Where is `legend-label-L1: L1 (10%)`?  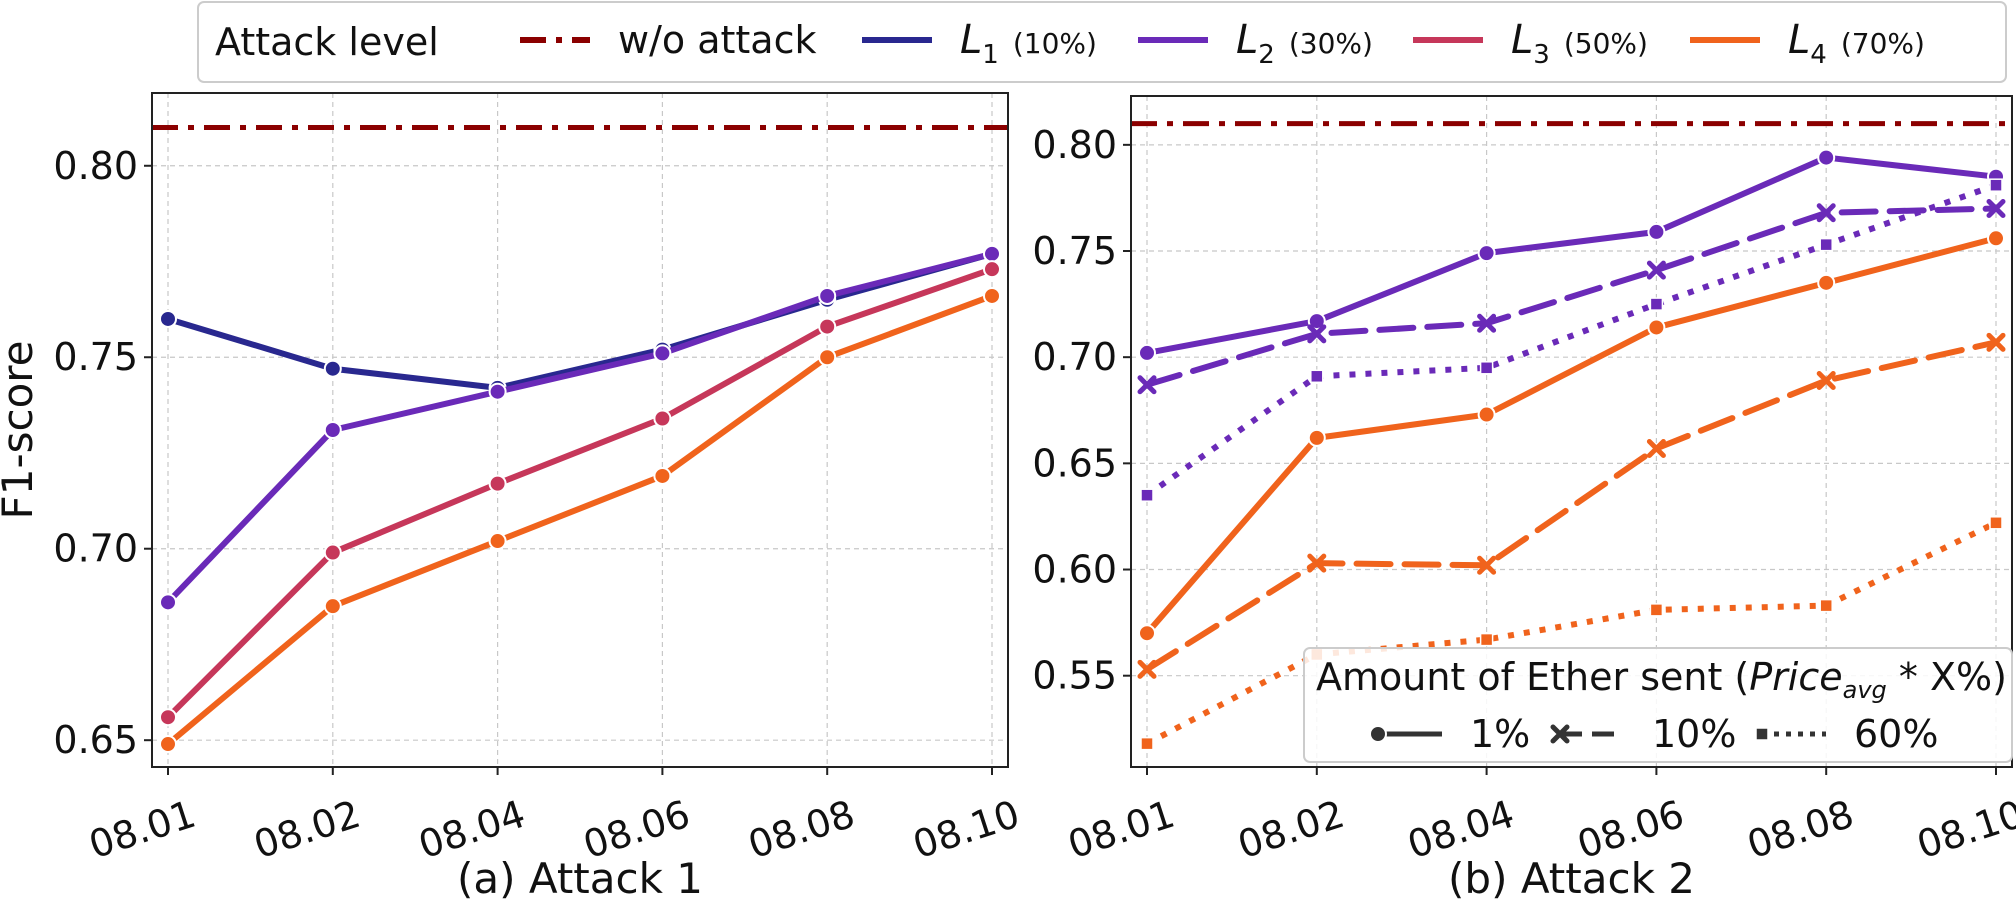 legend-label-L1: L1 (10%) is located at coordinates (1028, 43).